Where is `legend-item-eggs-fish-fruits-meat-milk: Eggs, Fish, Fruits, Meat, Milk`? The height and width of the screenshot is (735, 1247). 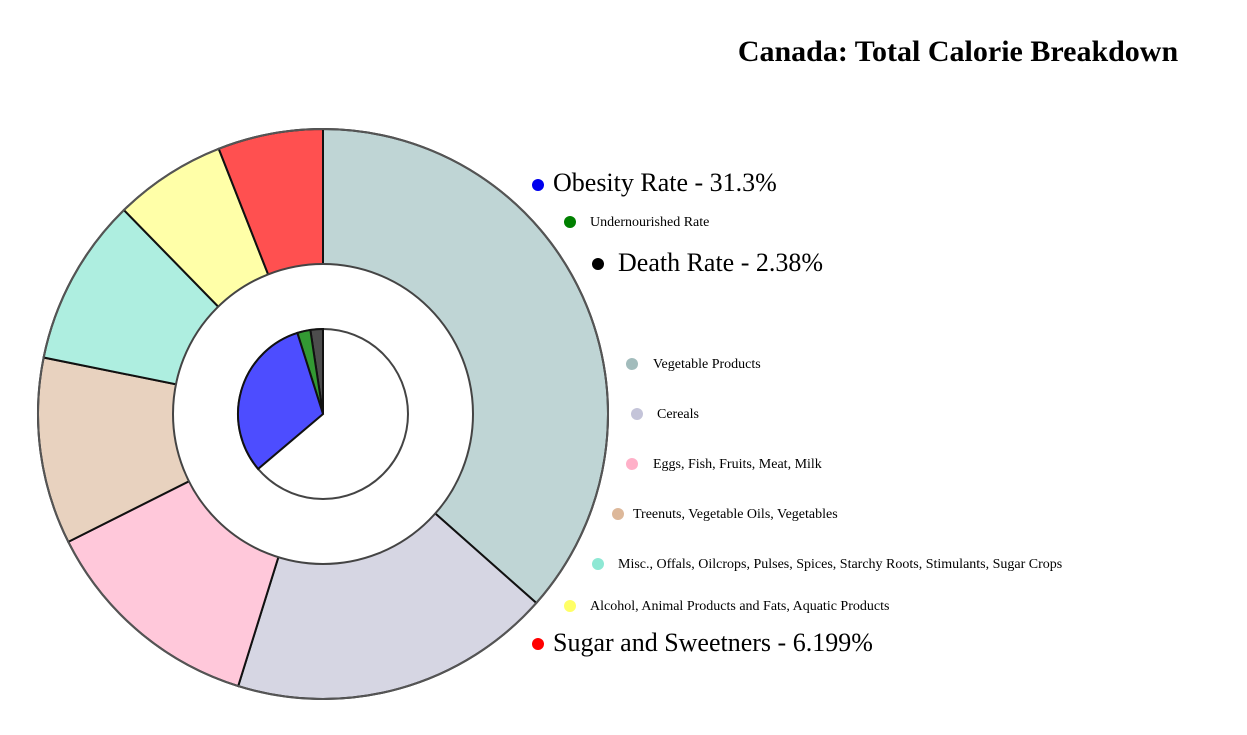
legend-item-eggs-fish-fruits-meat-milk: Eggs, Fish, Fruits, Meat, Milk is located at coordinates (724, 464).